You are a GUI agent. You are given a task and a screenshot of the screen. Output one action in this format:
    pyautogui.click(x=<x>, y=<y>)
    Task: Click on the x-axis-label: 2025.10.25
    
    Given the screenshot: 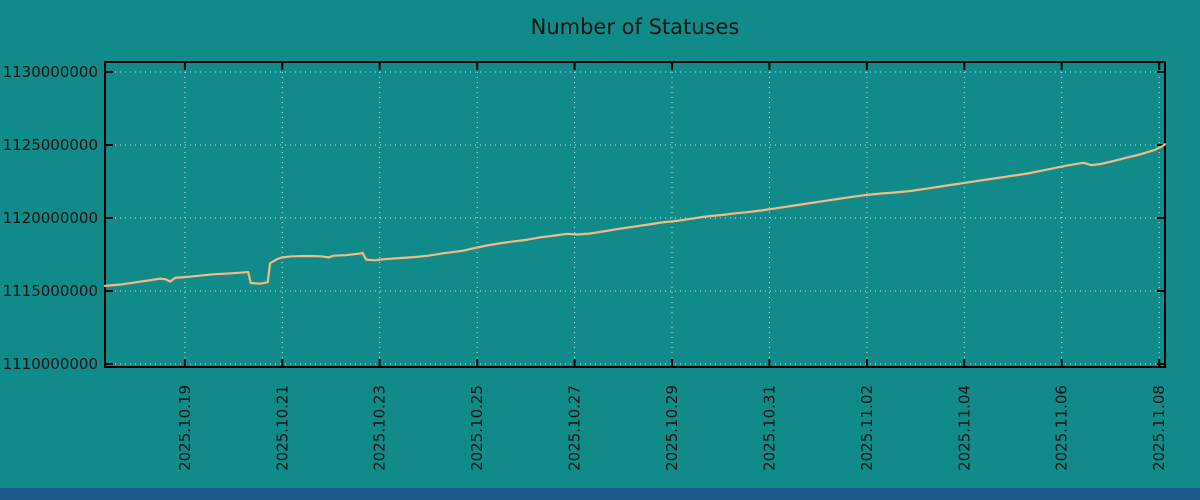 What is the action you would take?
    pyautogui.click(x=477, y=428)
    